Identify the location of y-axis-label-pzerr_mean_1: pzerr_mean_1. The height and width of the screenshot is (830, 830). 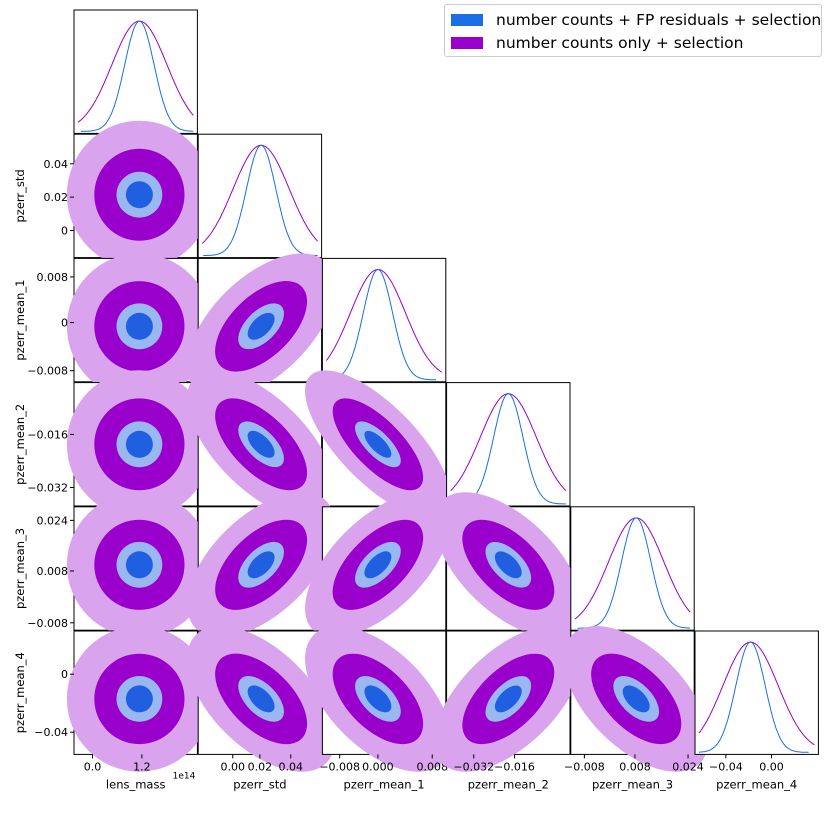
(20, 320).